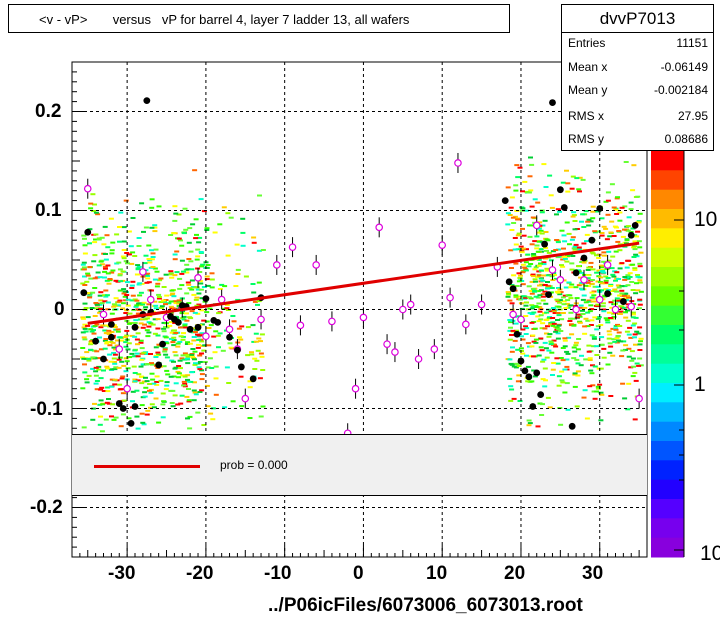  I want to click on stats-row-entries: Entries 11151, so click(638, 47).